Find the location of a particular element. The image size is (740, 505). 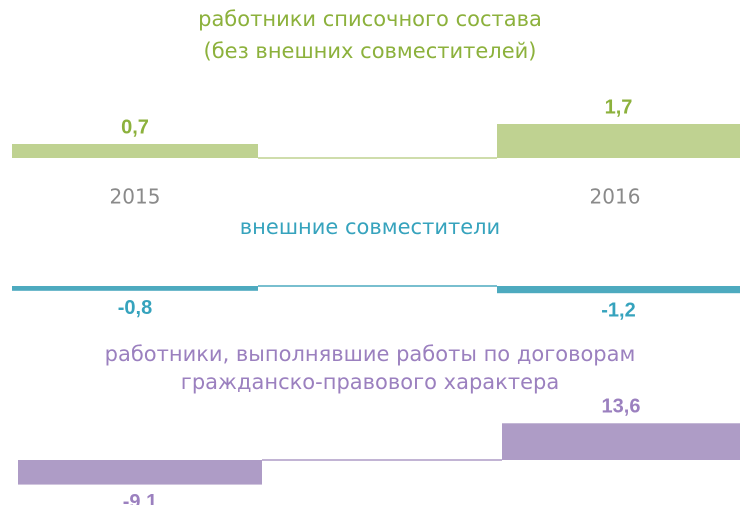

chart-title: внешние совместители is located at coordinates (370, 227).